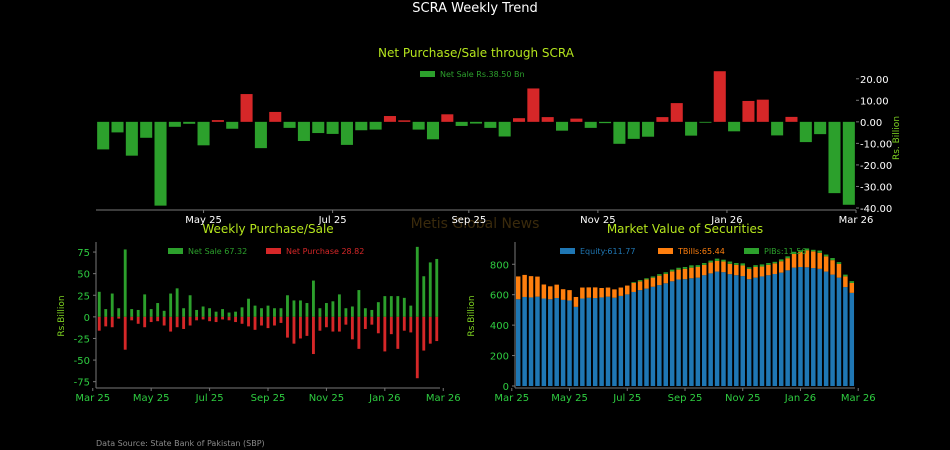  I want to click on market-legend-equity-label: Equity:611.77, so click(607, 251).